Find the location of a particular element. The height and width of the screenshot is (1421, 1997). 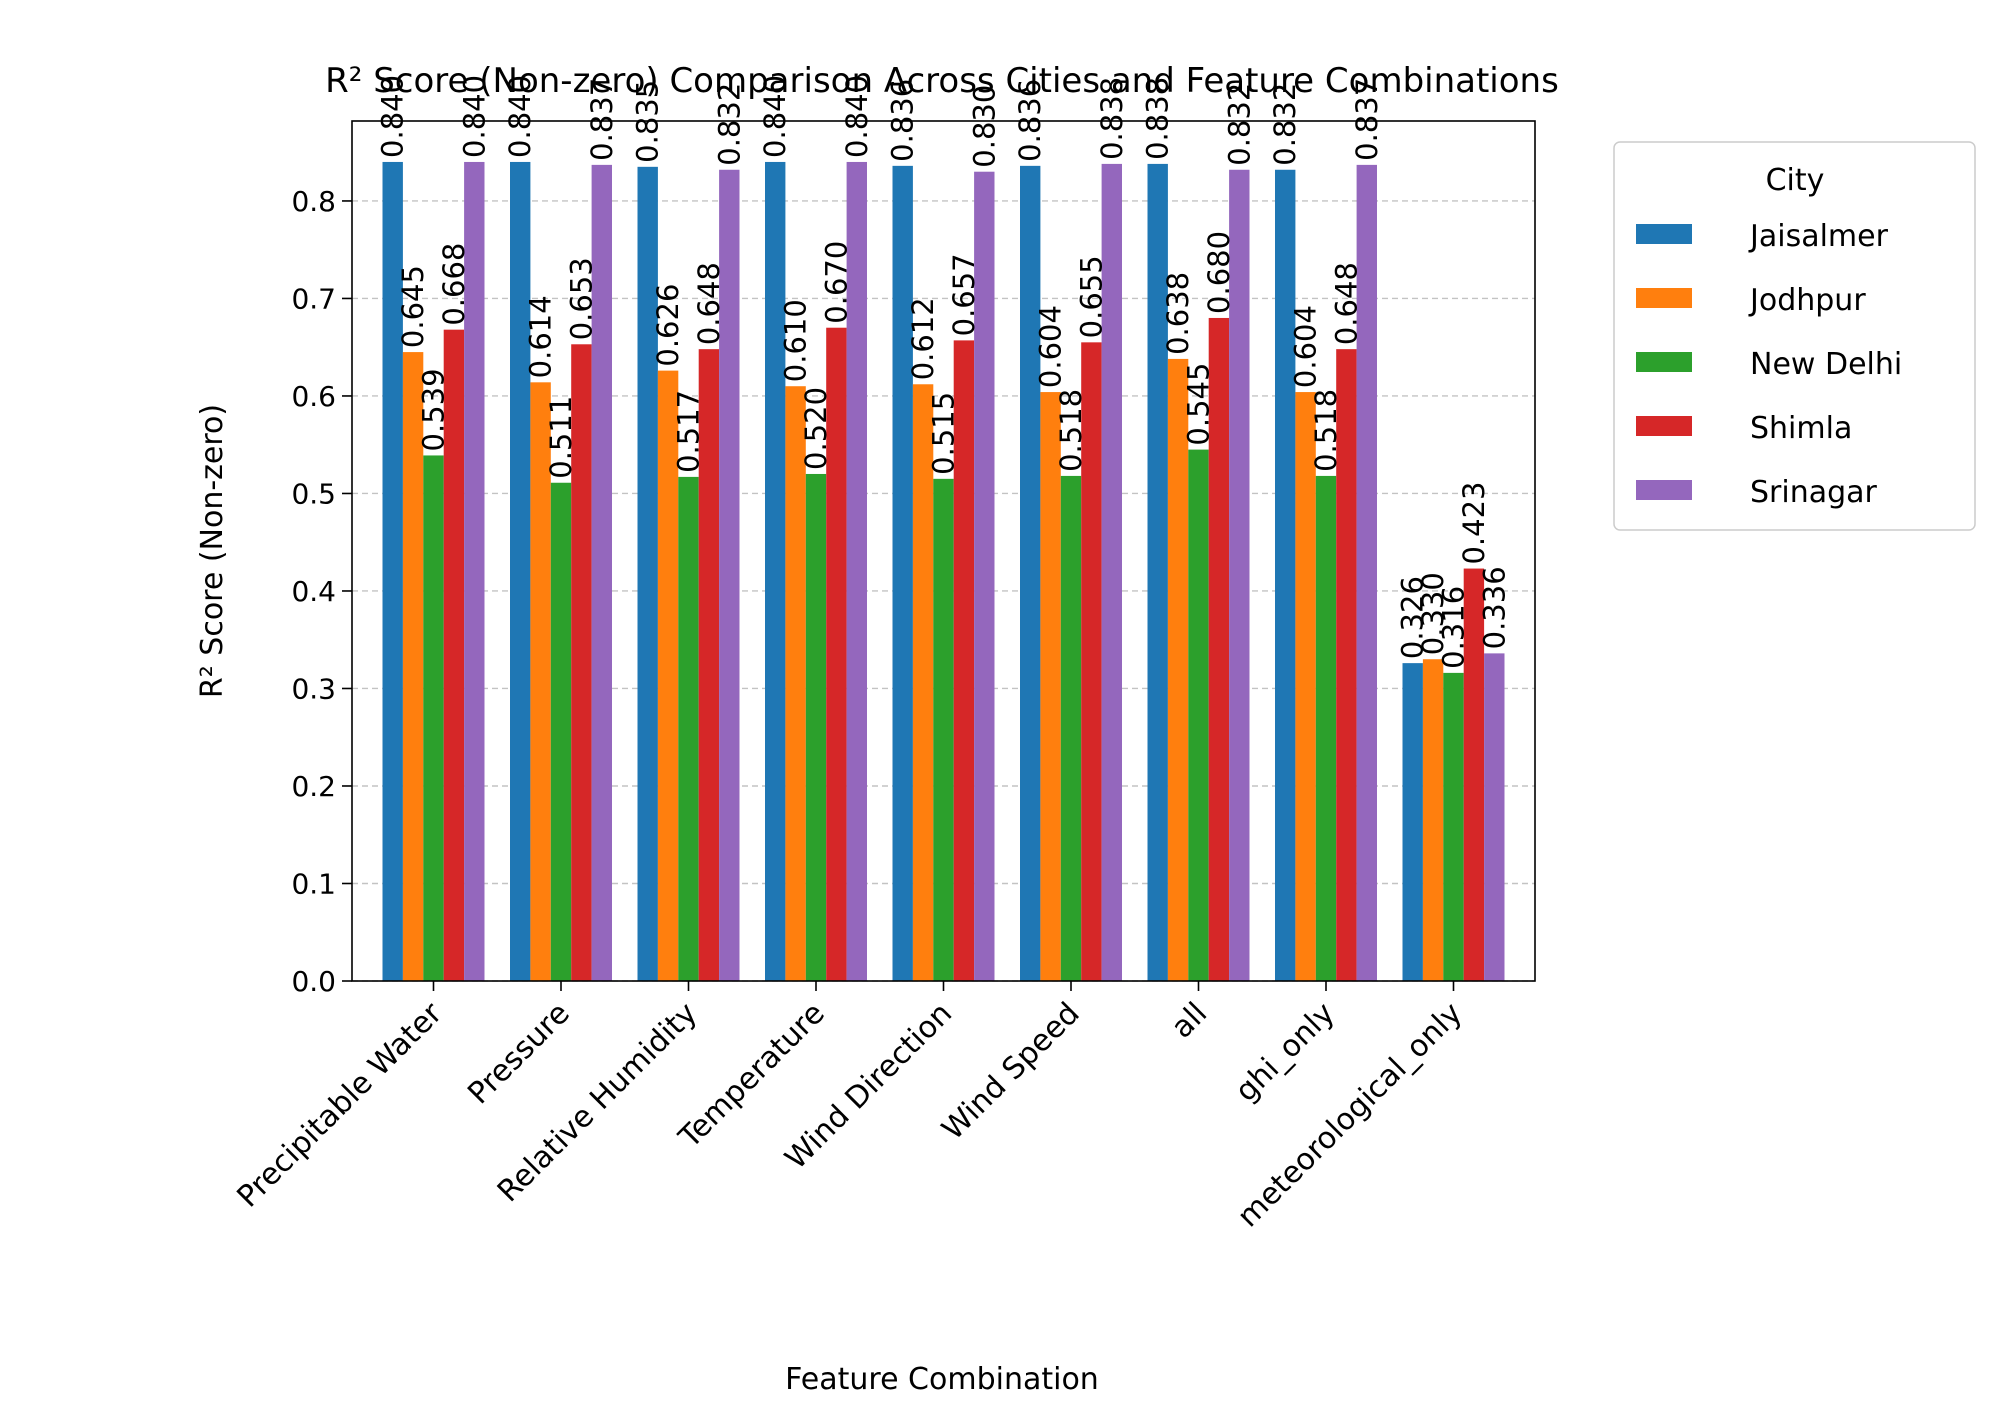

legend-label: Srinagar is located at coordinates (1814, 492).